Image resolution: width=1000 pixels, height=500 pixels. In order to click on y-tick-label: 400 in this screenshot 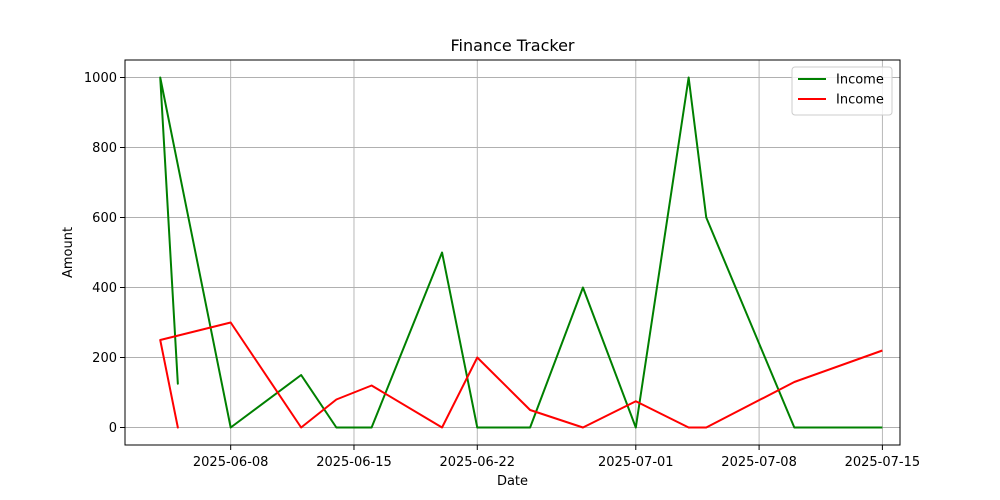, I will do `click(104, 288)`.